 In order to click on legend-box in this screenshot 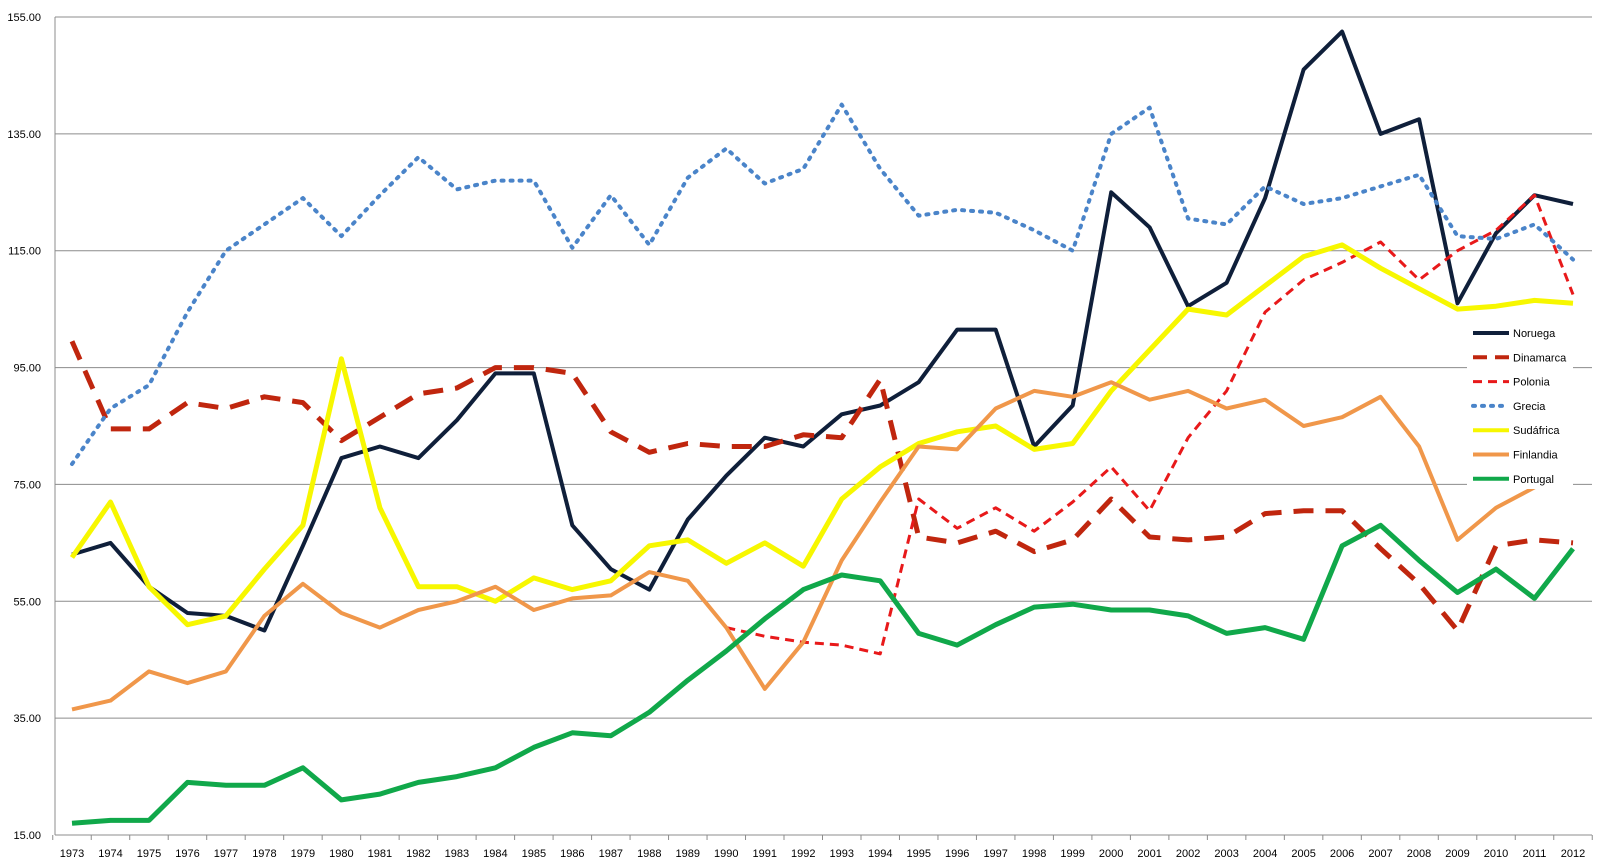, I will do `click(1520, 404)`.